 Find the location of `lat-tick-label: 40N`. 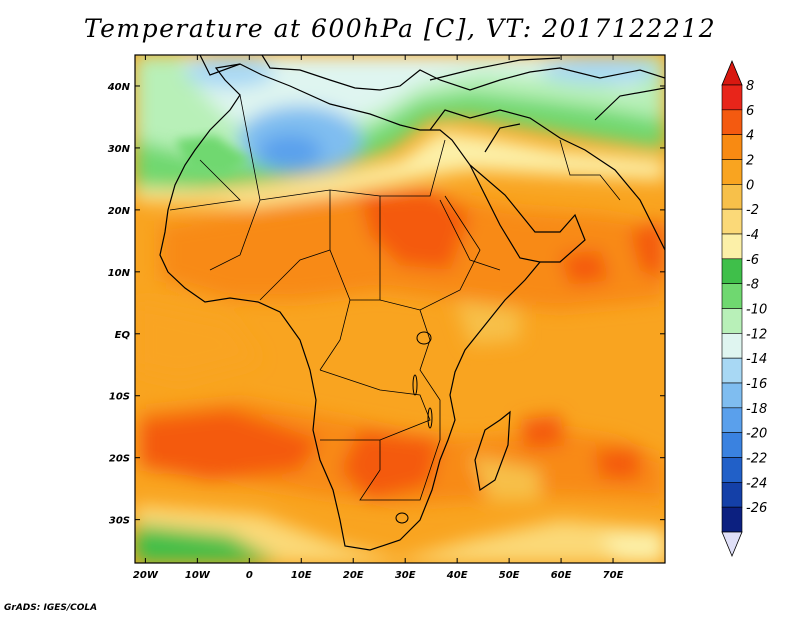

lat-tick-label: 40N is located at coordinates (119, 87).